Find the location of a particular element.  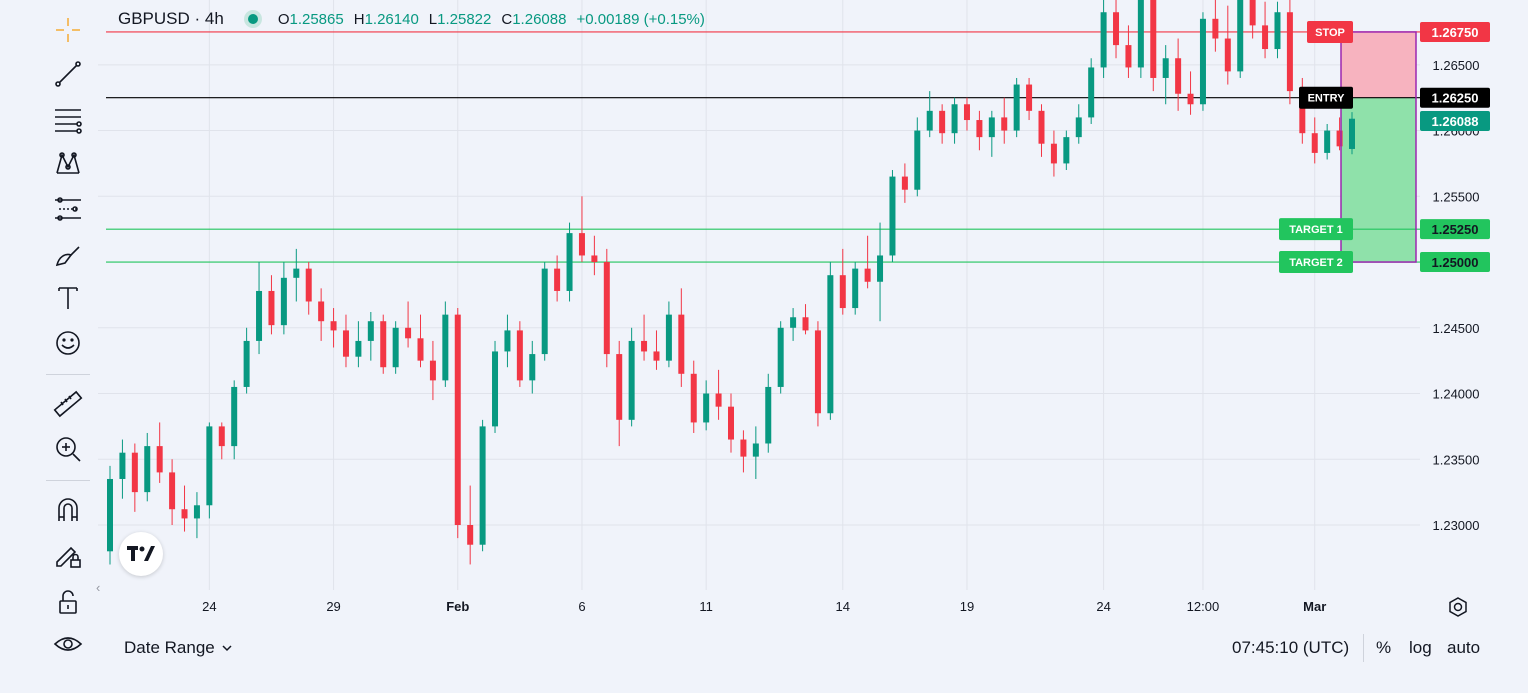

fib-retracement-icon is located at coordinates (68, 119).